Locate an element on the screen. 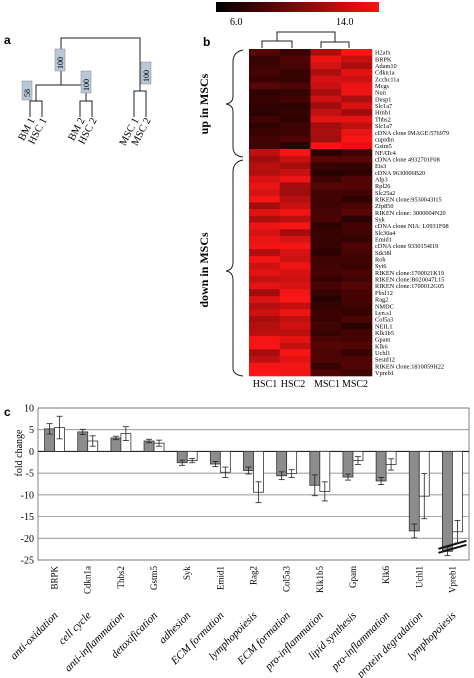 The height and width of the screenshot is (678, 474). gene-label: H2afx is located at coordinates (383, 53).